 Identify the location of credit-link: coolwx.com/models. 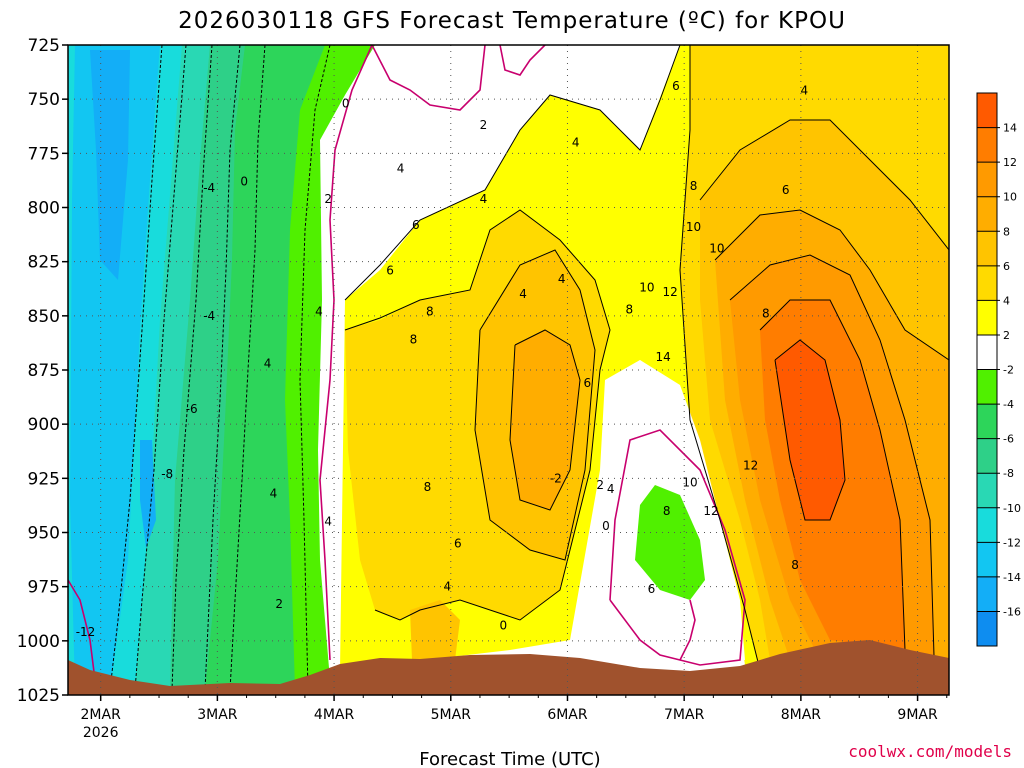
(930, 751).